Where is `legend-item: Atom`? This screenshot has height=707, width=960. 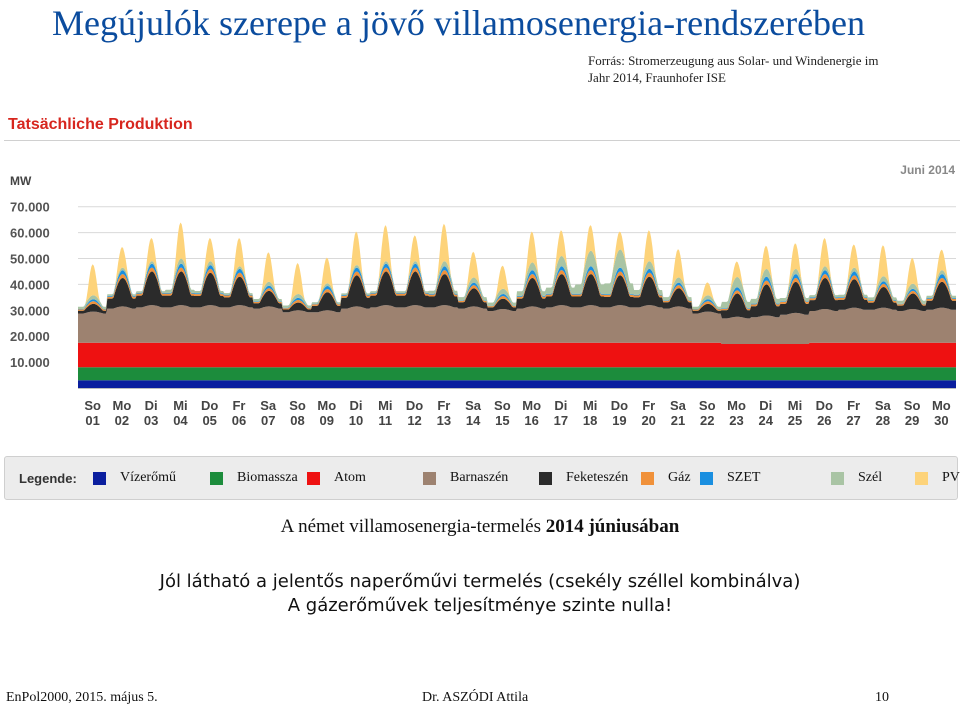 legend-item: Atom is located at coordinates (336, 478).